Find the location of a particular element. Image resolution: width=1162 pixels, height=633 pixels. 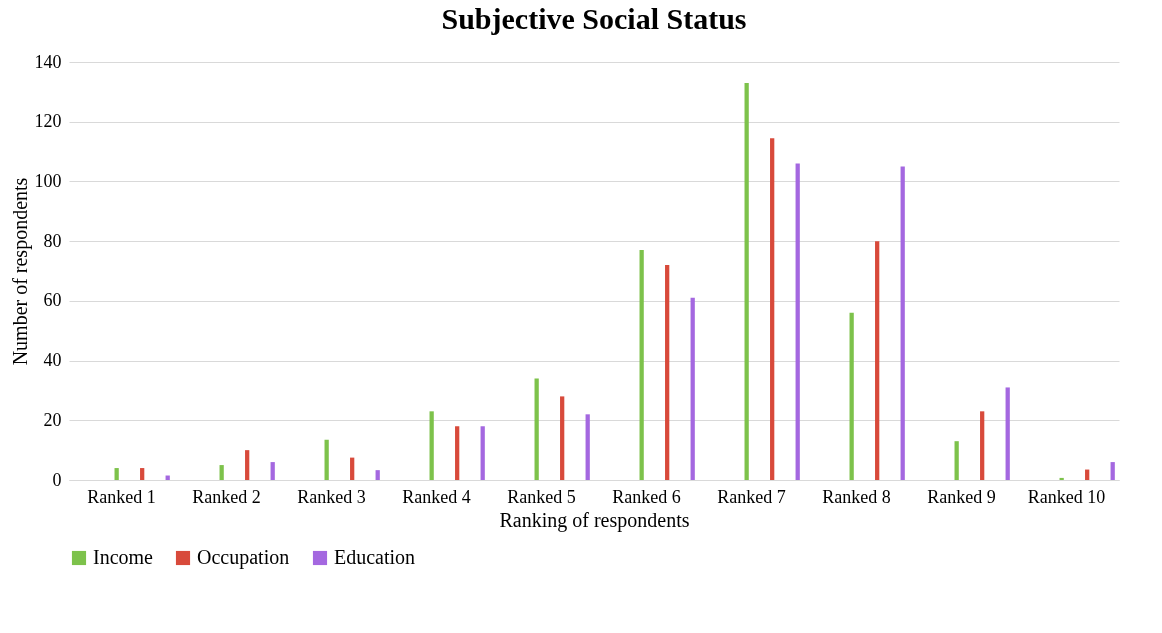

legend-label: Education is located at coordinates (375, 557).